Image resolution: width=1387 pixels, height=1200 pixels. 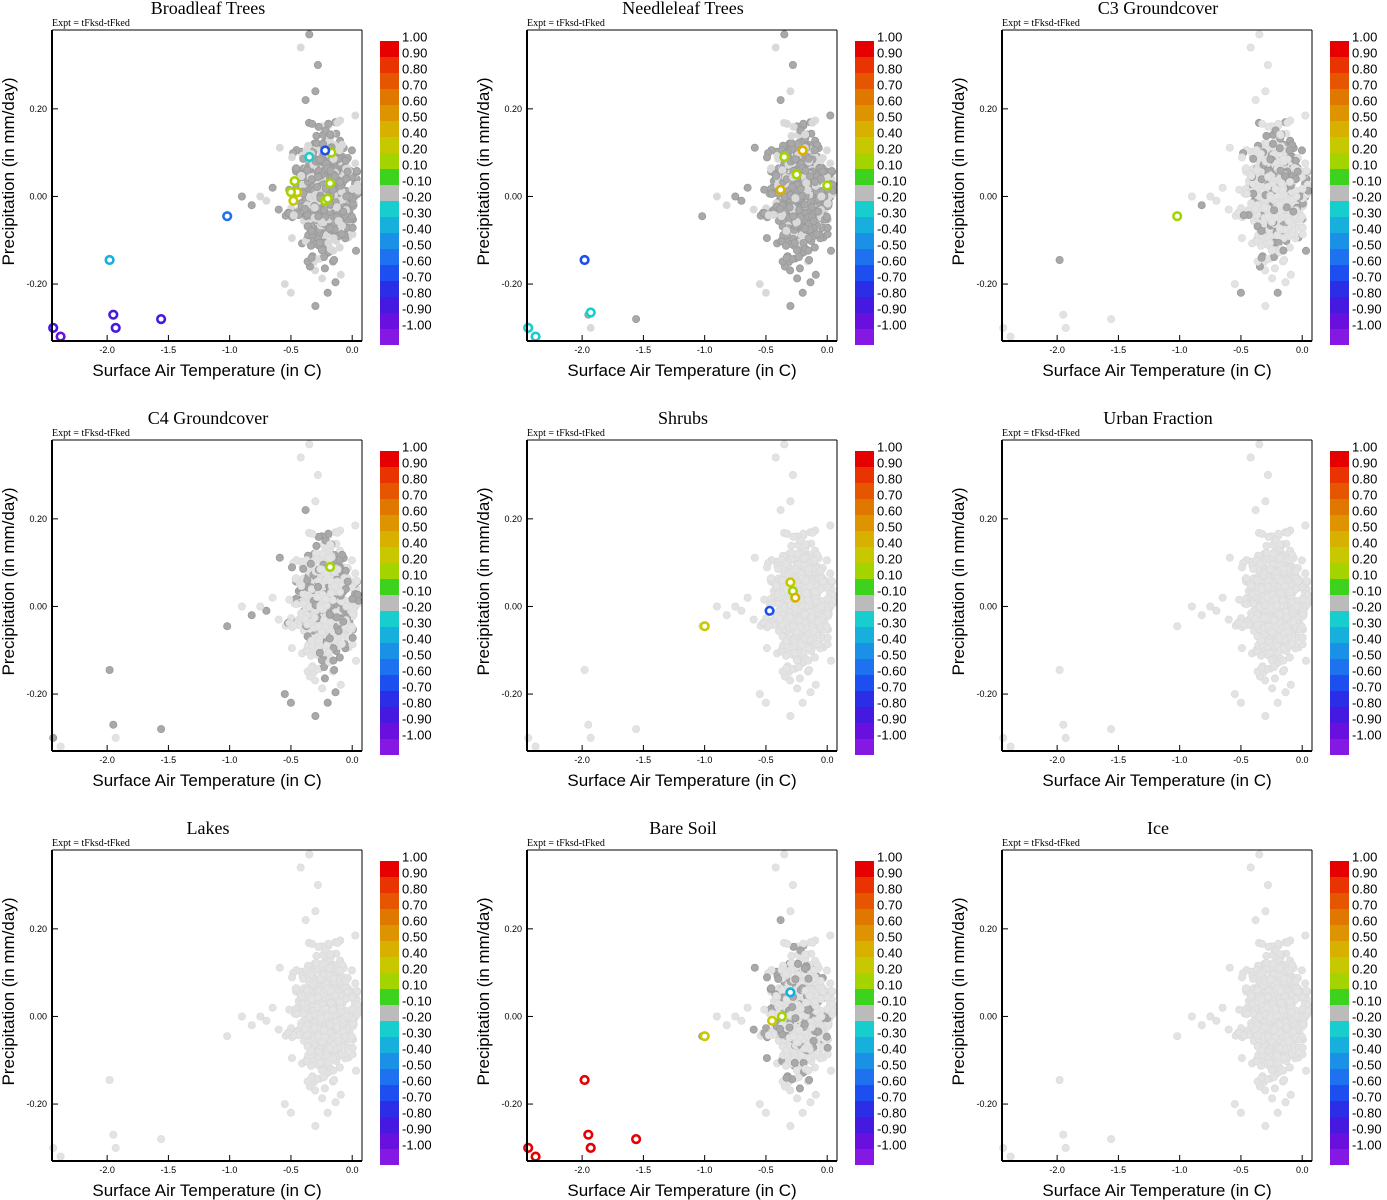 What do you see at coordinates (513, 606) in the screenshot?
I see `y-tick-label: 0.00` at bounding box center [513, 606].